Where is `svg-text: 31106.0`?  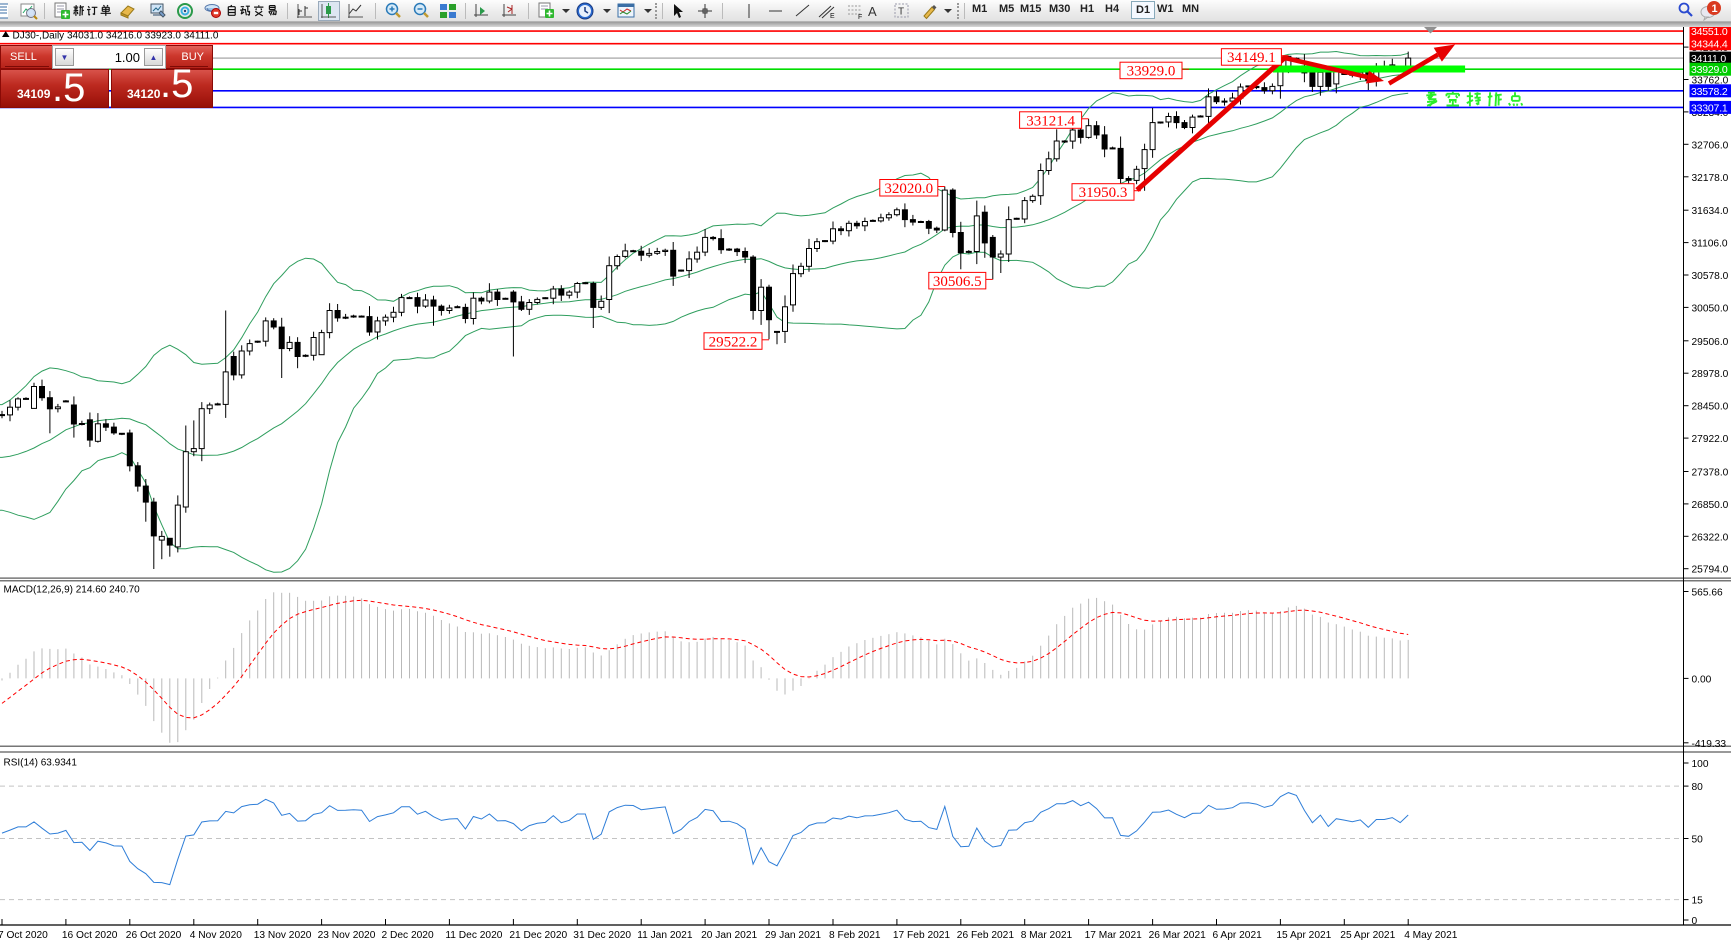
svg-text: 31106.0 is located at coordinates (1710, 244).